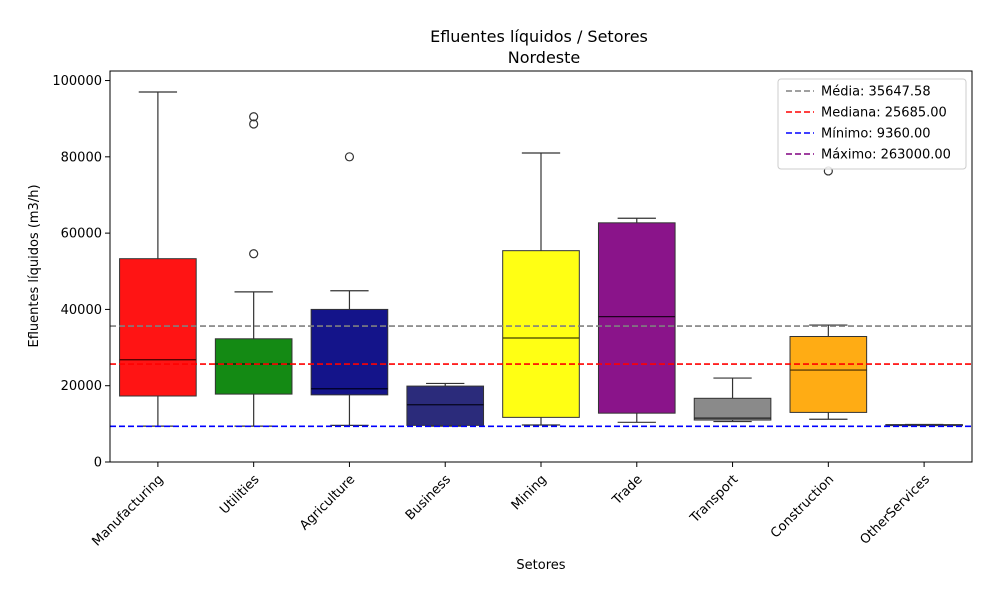  I want to click on y-tick-label: 60000, so click(81, 234).